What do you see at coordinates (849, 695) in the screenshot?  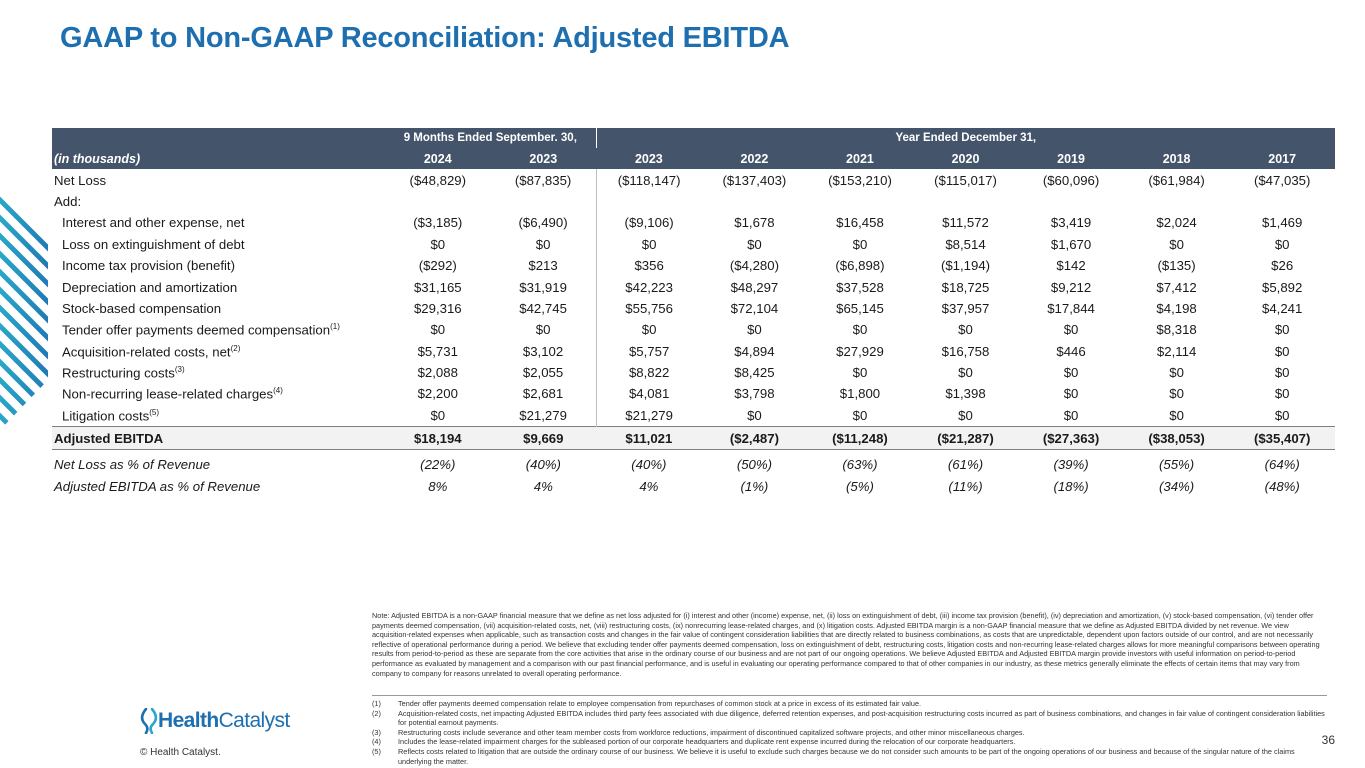 I see `divider` at bounding box center [849, 695].